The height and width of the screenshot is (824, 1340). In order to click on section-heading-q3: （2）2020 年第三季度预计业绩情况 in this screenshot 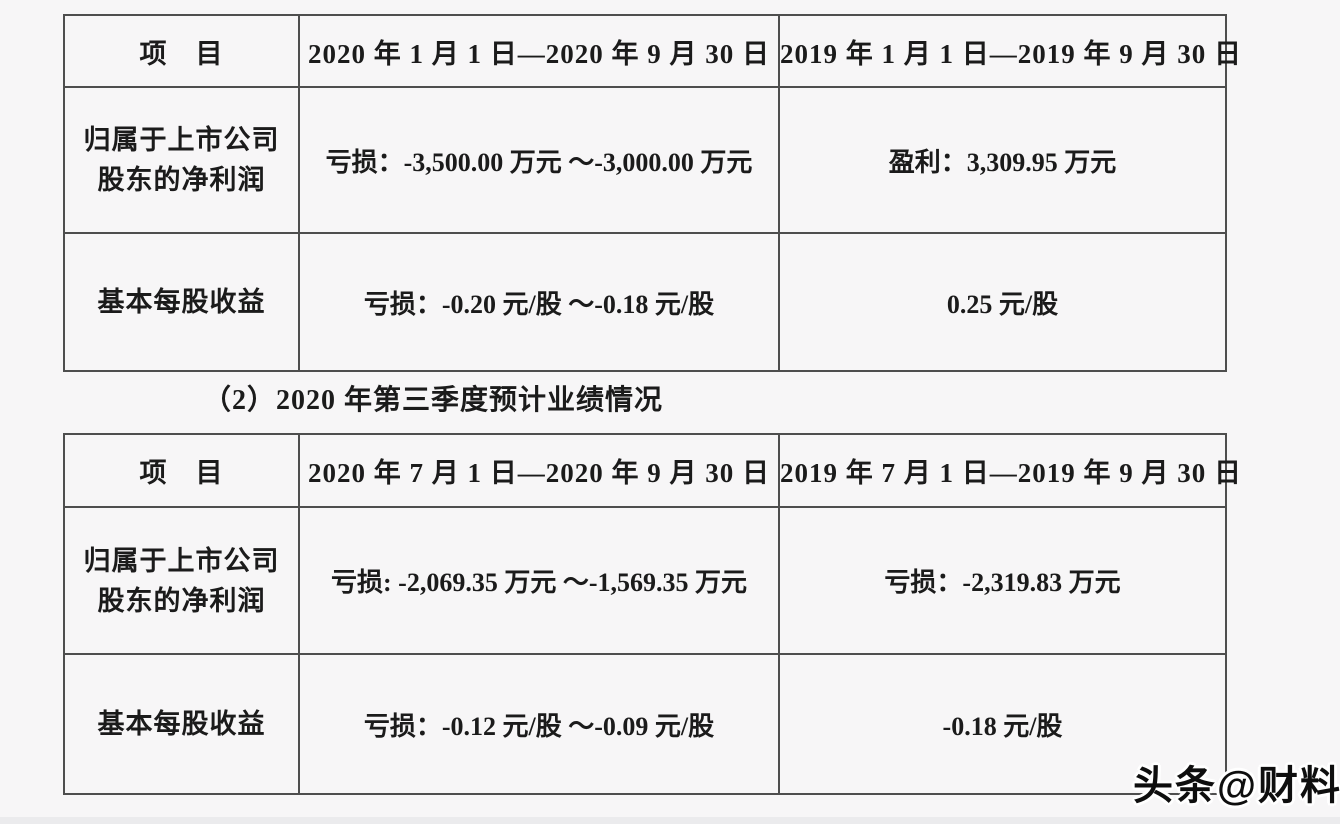, I will do `click(433, 400)`.